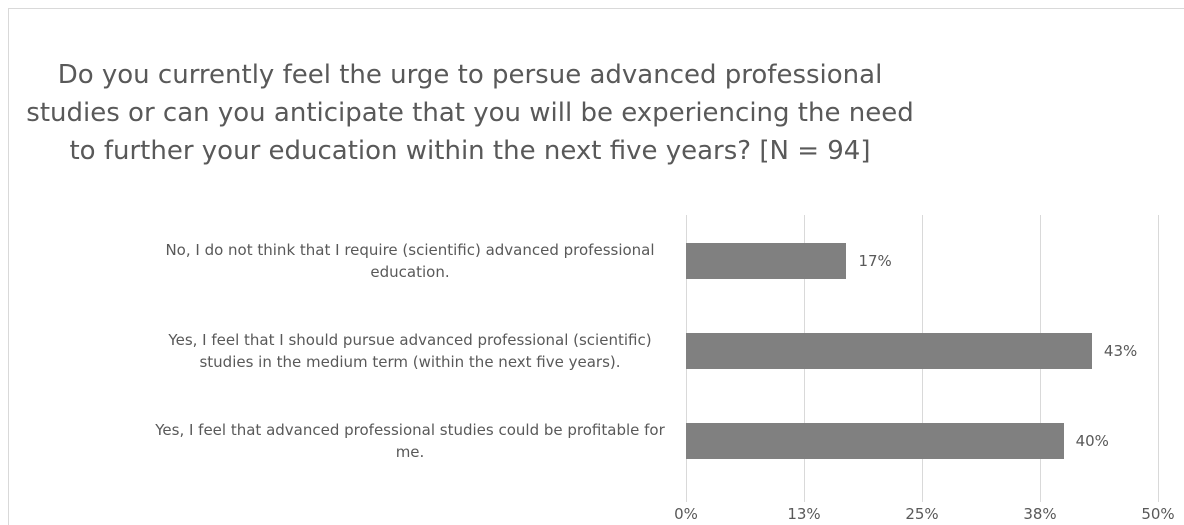  I want to click on x-tick-label: 0%, so click(686, 514).